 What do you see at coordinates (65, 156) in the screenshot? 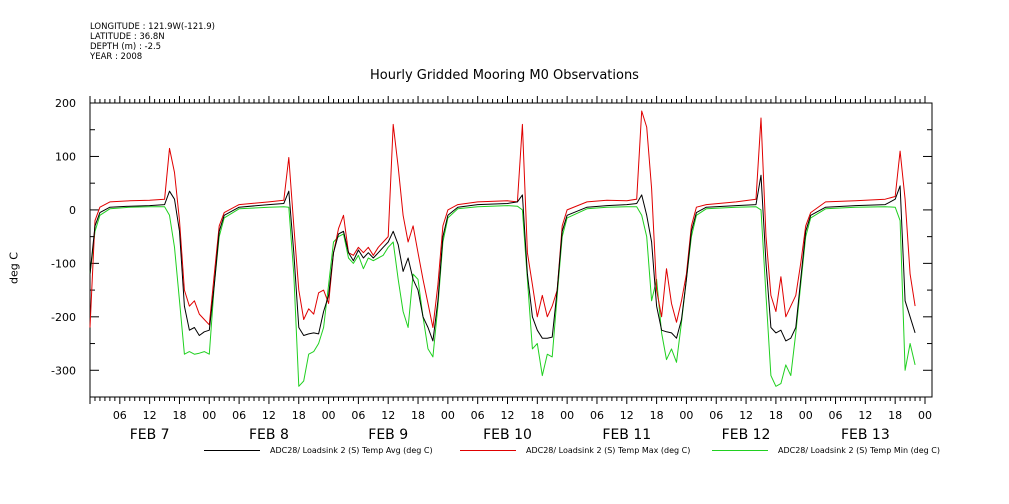
I see `y-tick-label: 100` at bounding box center [65, 156].